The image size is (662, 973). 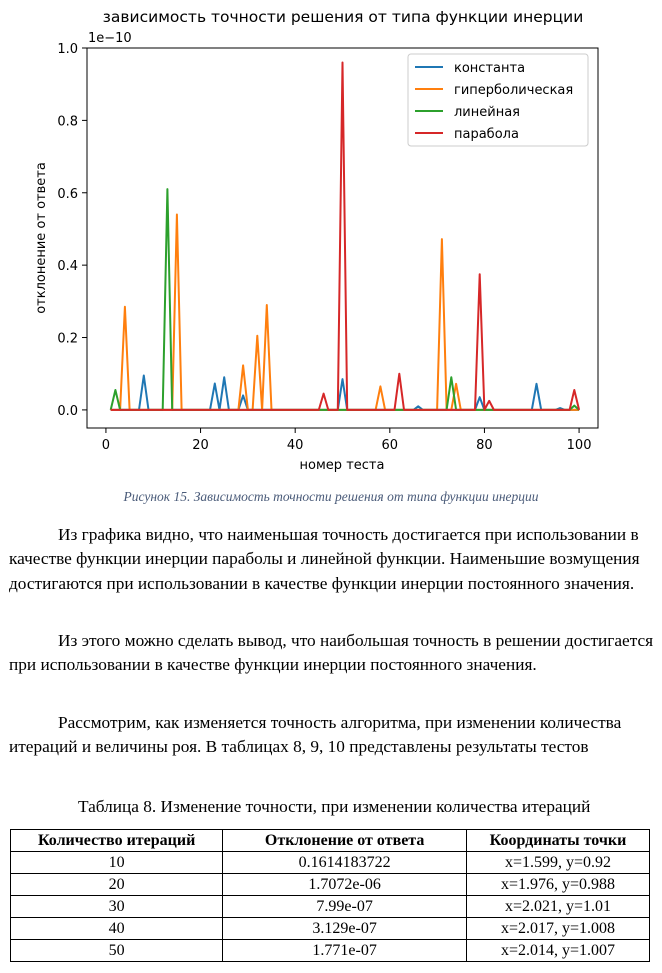 I want to click on y-axis-label: отклонение от ответа, so click(x=41, y=238).